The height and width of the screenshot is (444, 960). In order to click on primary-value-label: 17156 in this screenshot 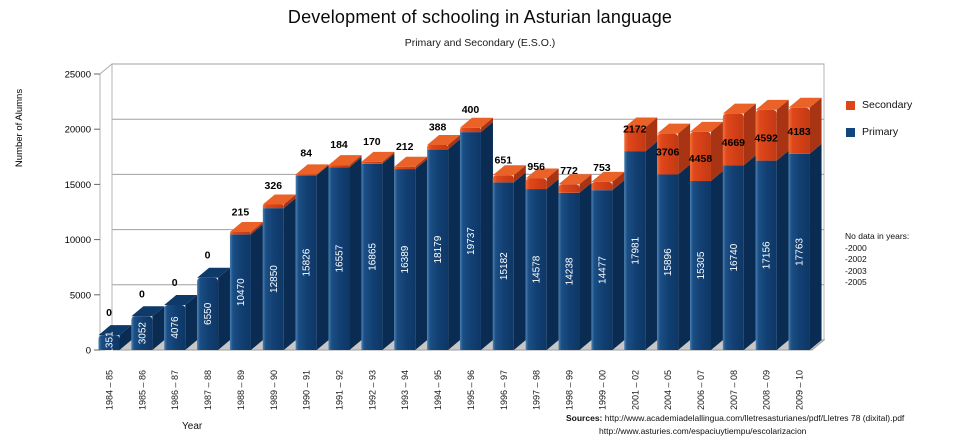, I will do `click(767, 255)`.